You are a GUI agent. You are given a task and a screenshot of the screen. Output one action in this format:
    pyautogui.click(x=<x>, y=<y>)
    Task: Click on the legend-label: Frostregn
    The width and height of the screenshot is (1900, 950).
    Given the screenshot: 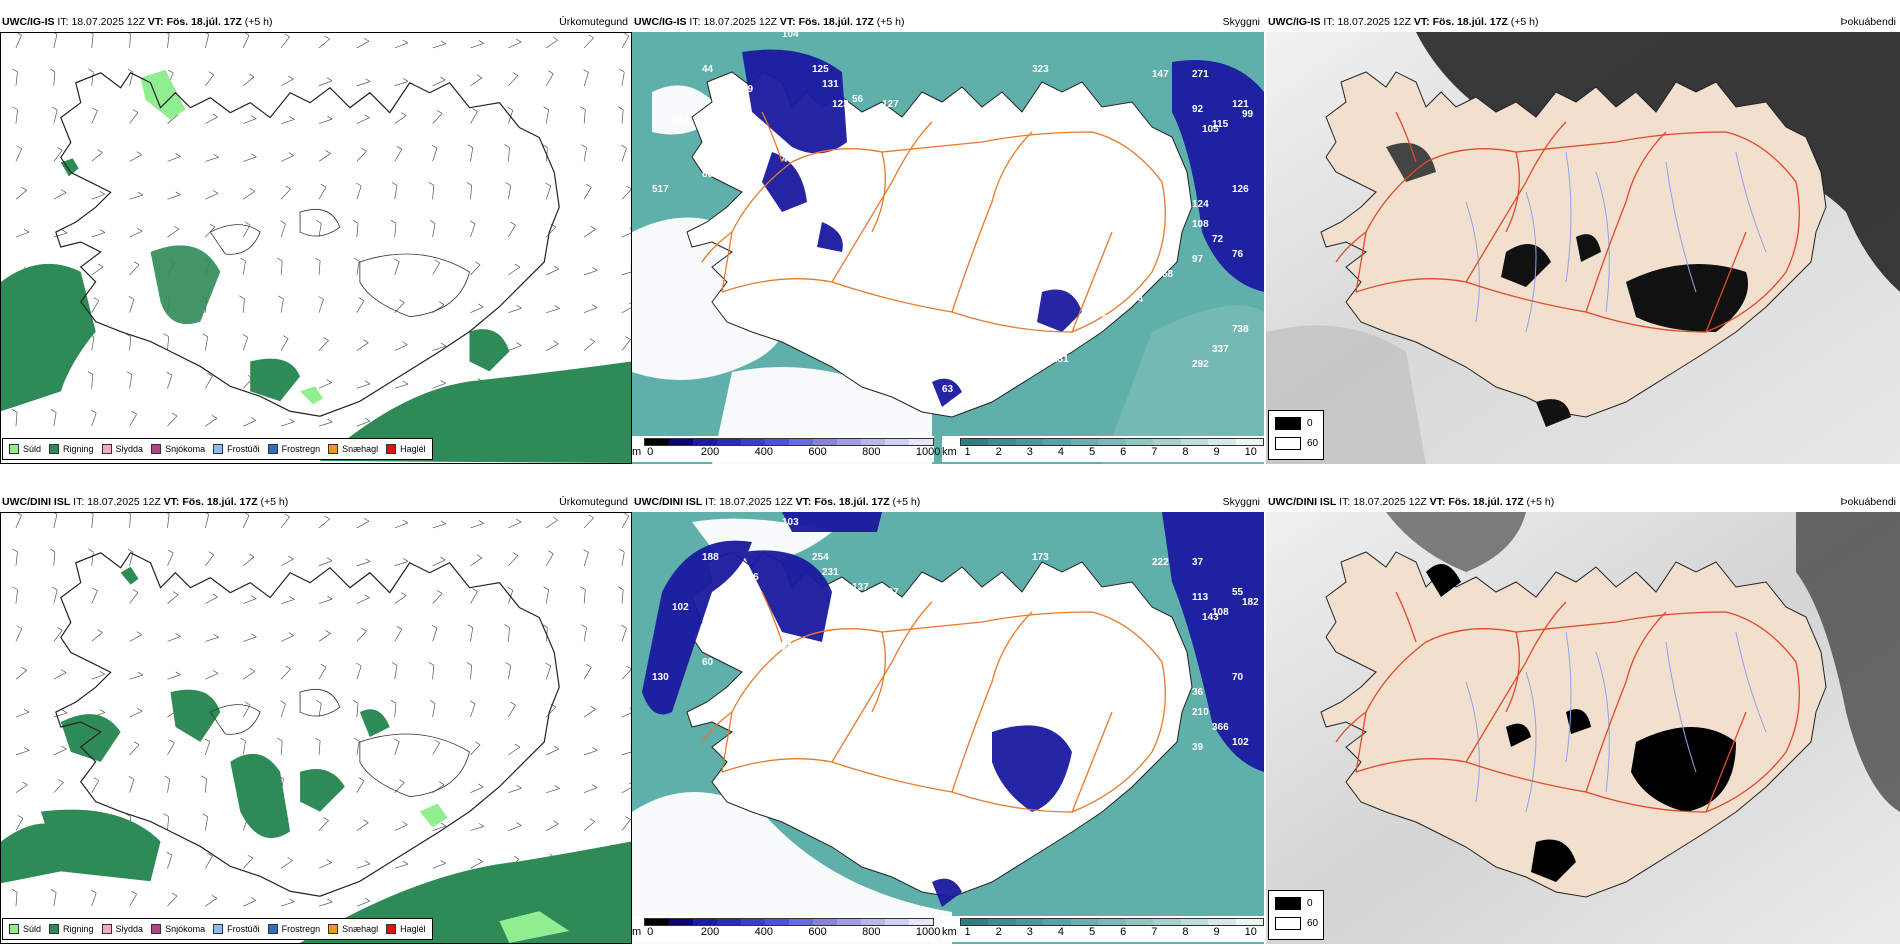 What is the action you would take?
    pyautogui.click(x=301, y=449)
    